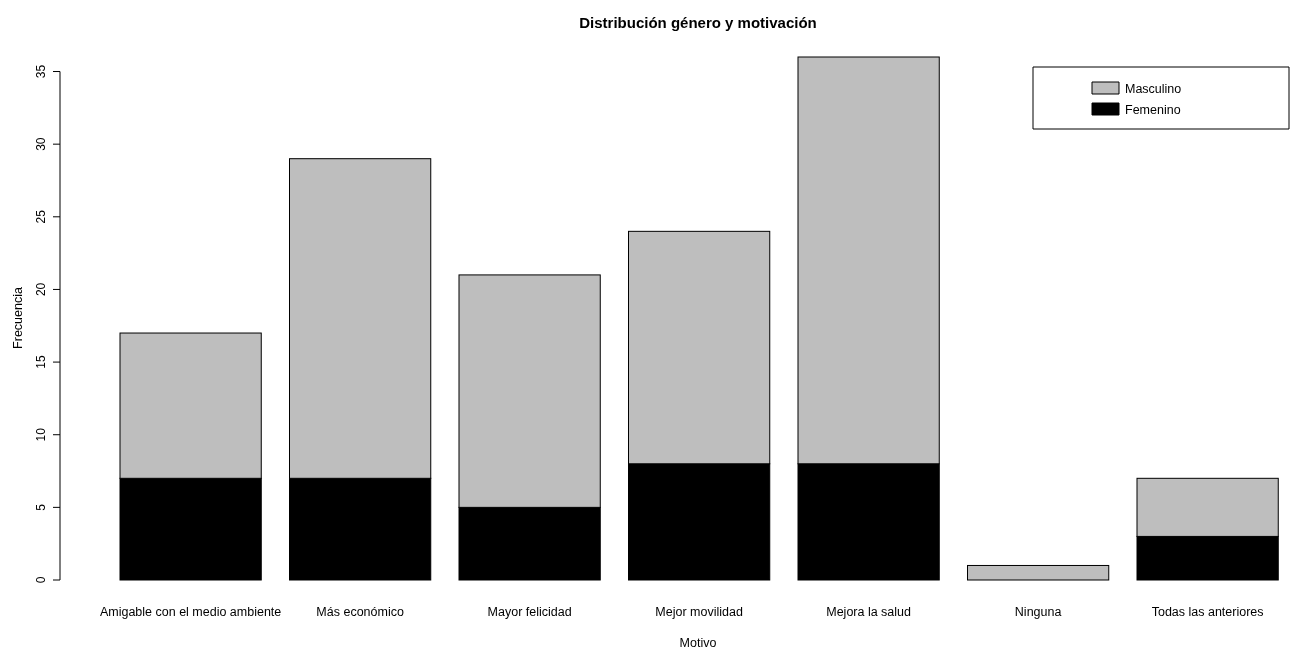 The image size is (1290, 652). I want to click on x-tick-label: Mejor movilidad, so click(699, 612).